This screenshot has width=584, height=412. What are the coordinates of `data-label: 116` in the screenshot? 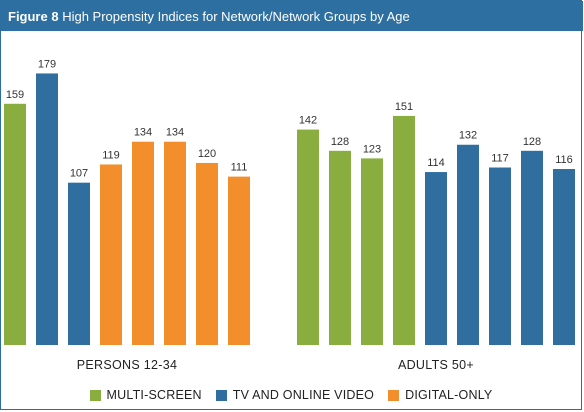 It's located at (564, 160).